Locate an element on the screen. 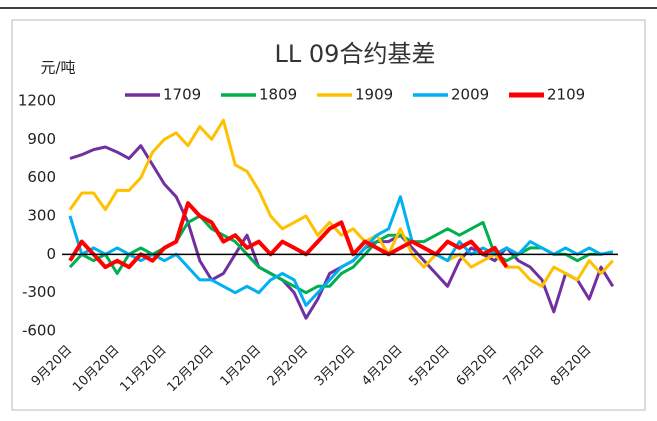 This screenshot has width=657, height=421. series-line is located at coordinates (288, 235).